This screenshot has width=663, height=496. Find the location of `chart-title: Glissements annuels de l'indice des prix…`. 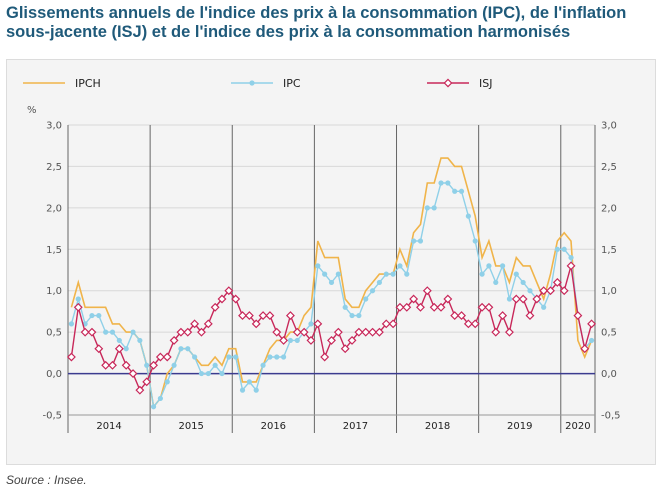

chart-title: Glissements annuels de l'indice des prix… is located at coordinates (316, 22).